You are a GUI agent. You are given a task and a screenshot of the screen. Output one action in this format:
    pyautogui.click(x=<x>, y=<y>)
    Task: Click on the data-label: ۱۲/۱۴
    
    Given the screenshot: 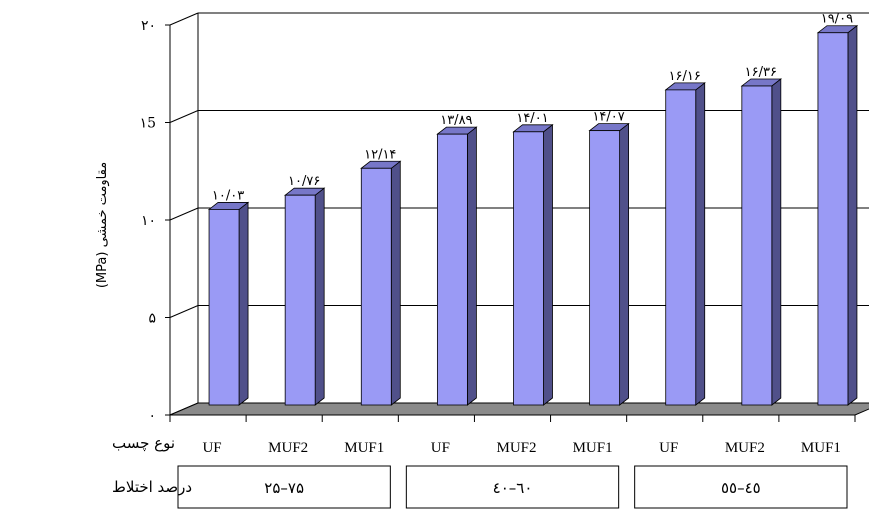 What is the action you would take?
    pyautogui.click(x=380, y=154)
    